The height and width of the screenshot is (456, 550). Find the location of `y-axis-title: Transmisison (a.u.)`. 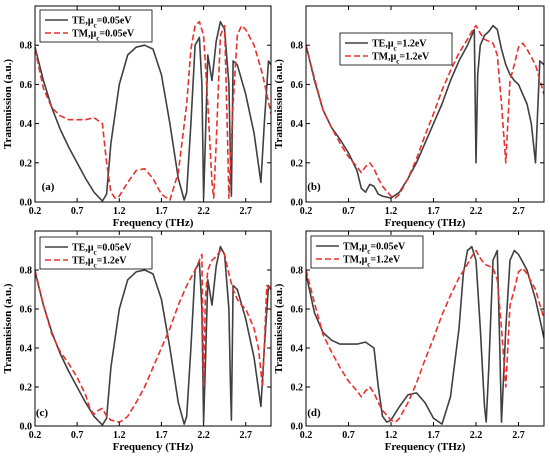

y-axis-title: Transmisison (a.u.) is located at coordinates (8, 328).